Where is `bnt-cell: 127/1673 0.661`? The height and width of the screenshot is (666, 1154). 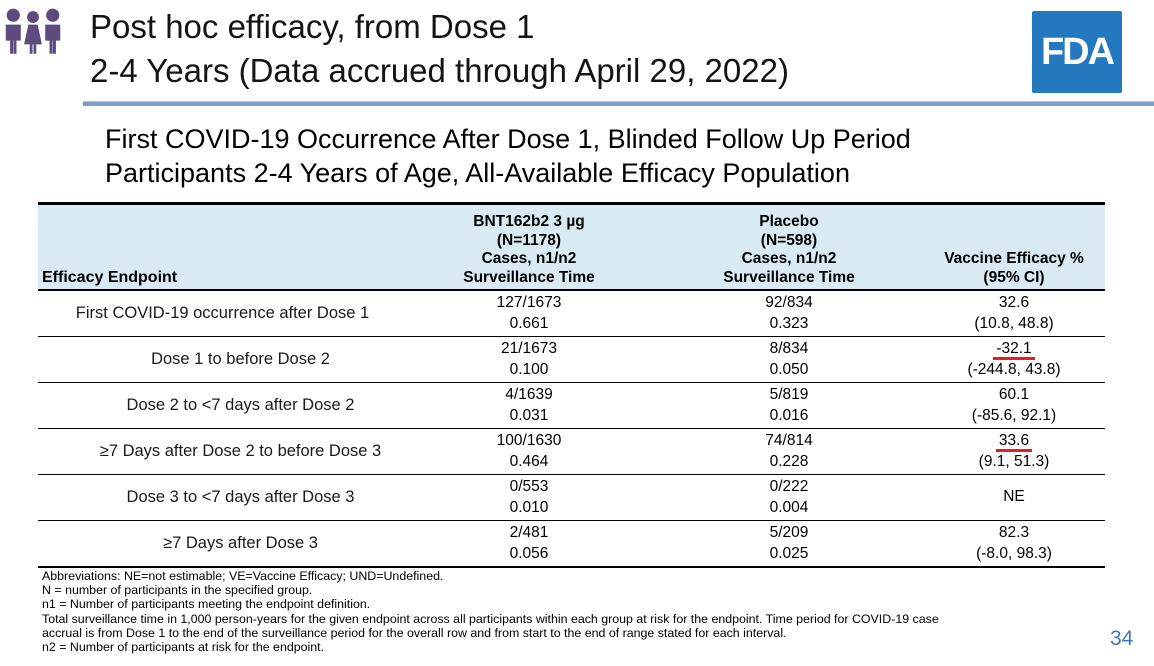
bnt-cell: 127/1673 0.661 is located at coordinates (529, 313).